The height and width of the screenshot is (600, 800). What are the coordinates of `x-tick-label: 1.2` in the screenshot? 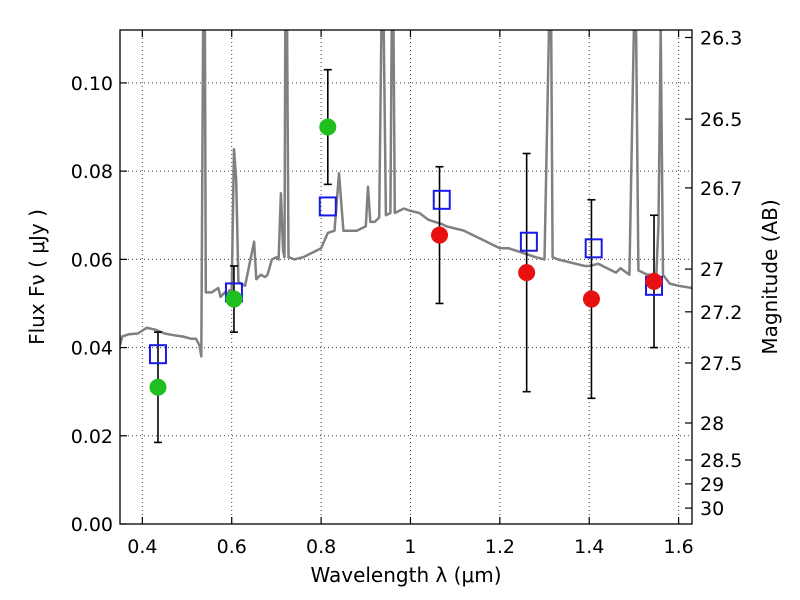 It's located at (500, 547).